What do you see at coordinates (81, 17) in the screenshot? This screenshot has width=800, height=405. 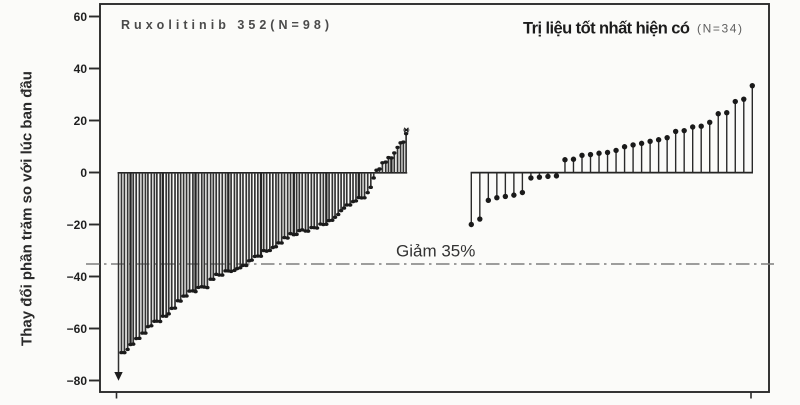 I see `svg-text: 60` at bounding box center [81, 17].